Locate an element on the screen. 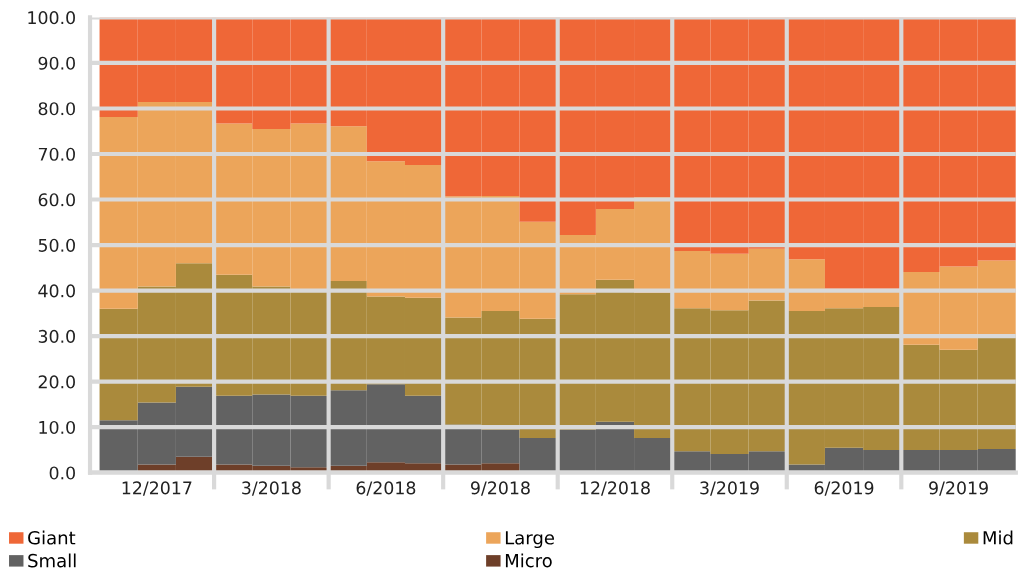 The height and width of the screenshot is (580, 1023). x-tick-label: 6/2018 is located at coordinates (386, 488).